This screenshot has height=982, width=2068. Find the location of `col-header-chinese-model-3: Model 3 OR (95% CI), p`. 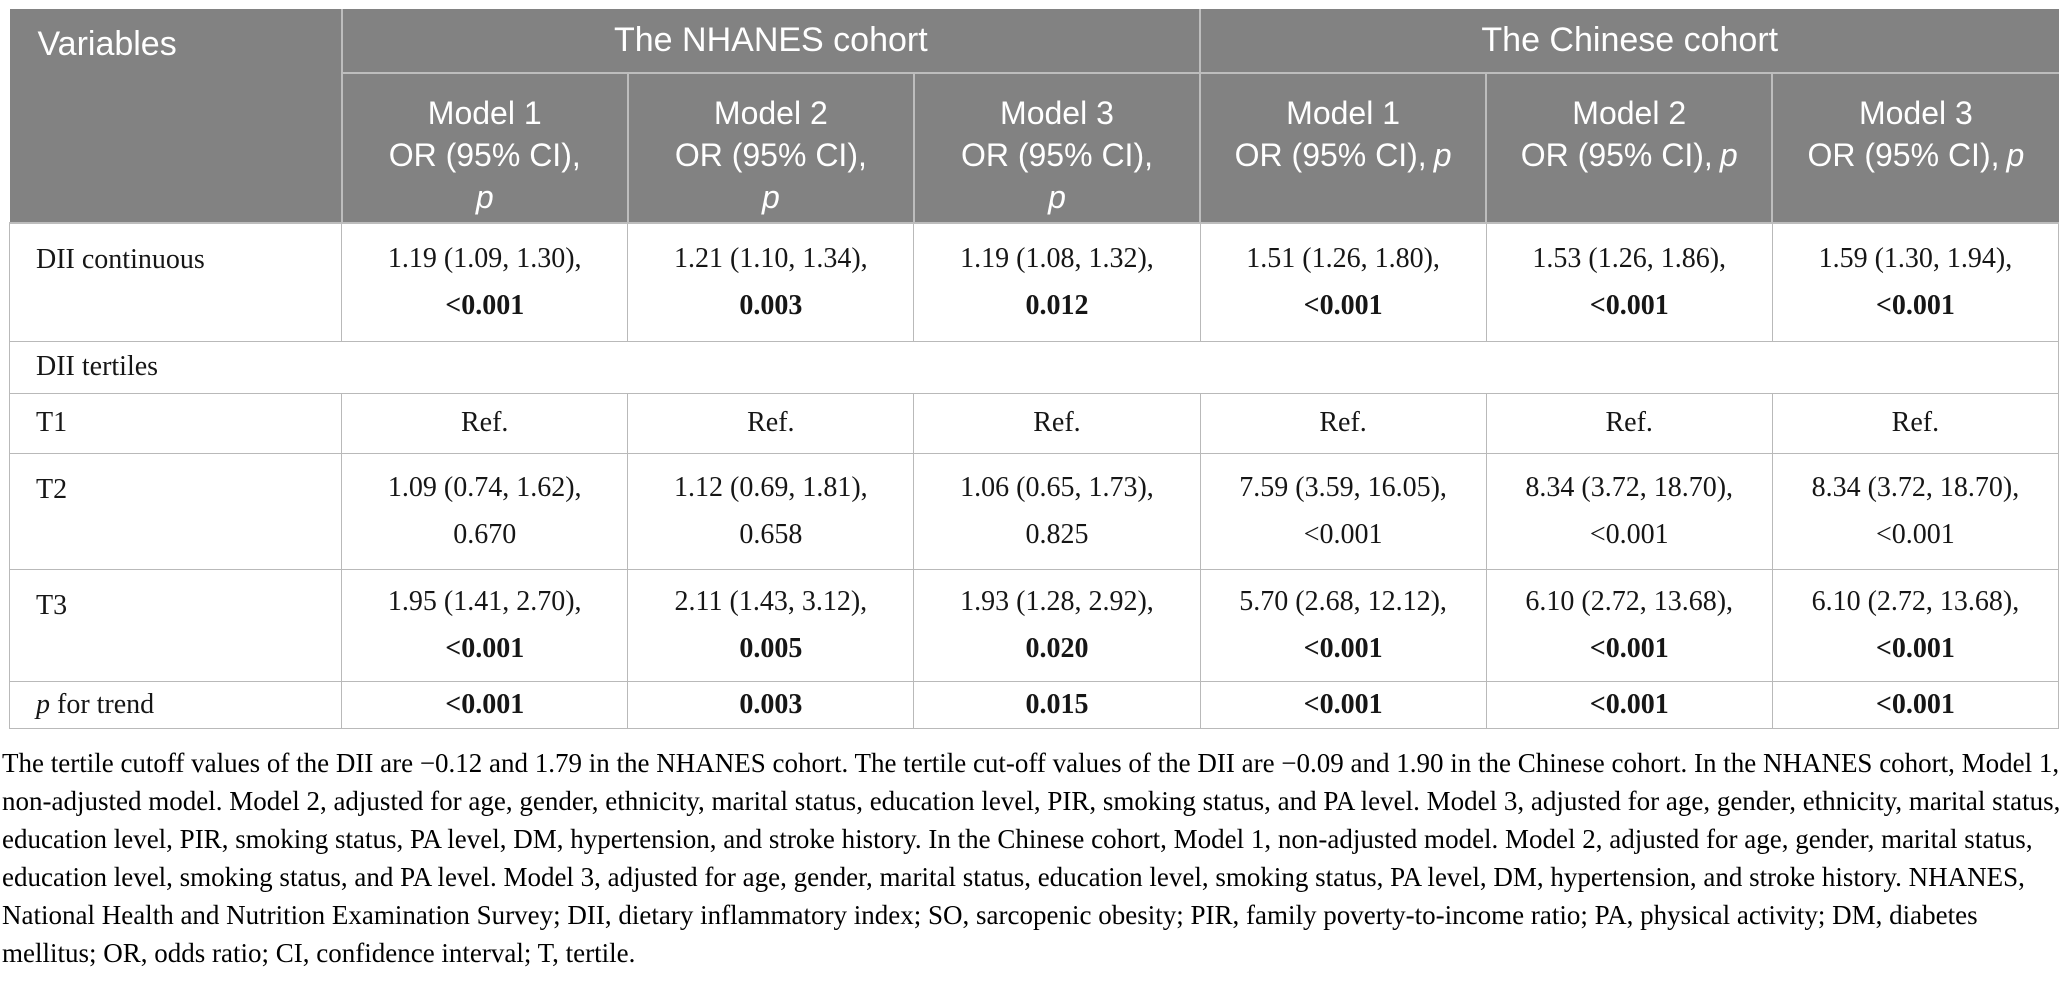

col-header-chinese-model-3: Model 3 OR (95% CI), p is located at coordinates (1915, 148).